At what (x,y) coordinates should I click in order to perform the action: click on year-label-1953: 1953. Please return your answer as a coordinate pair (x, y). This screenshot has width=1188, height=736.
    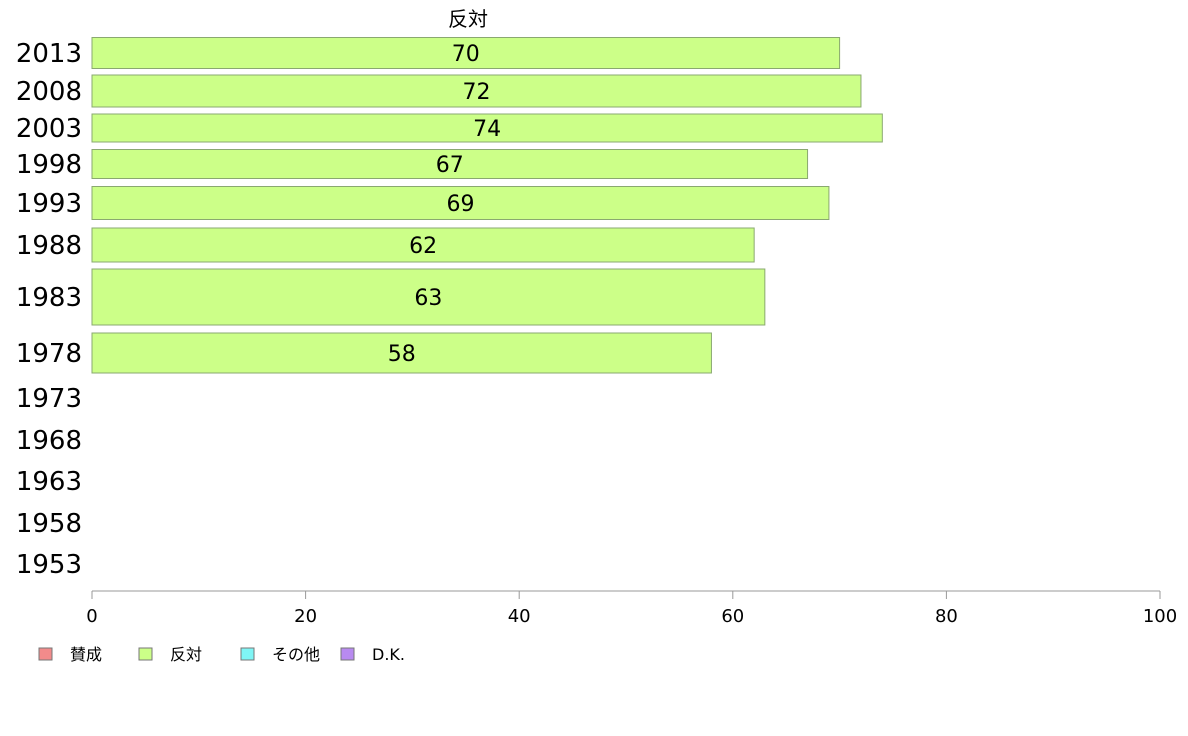
    Looking at the image, I should click on (49, 565).